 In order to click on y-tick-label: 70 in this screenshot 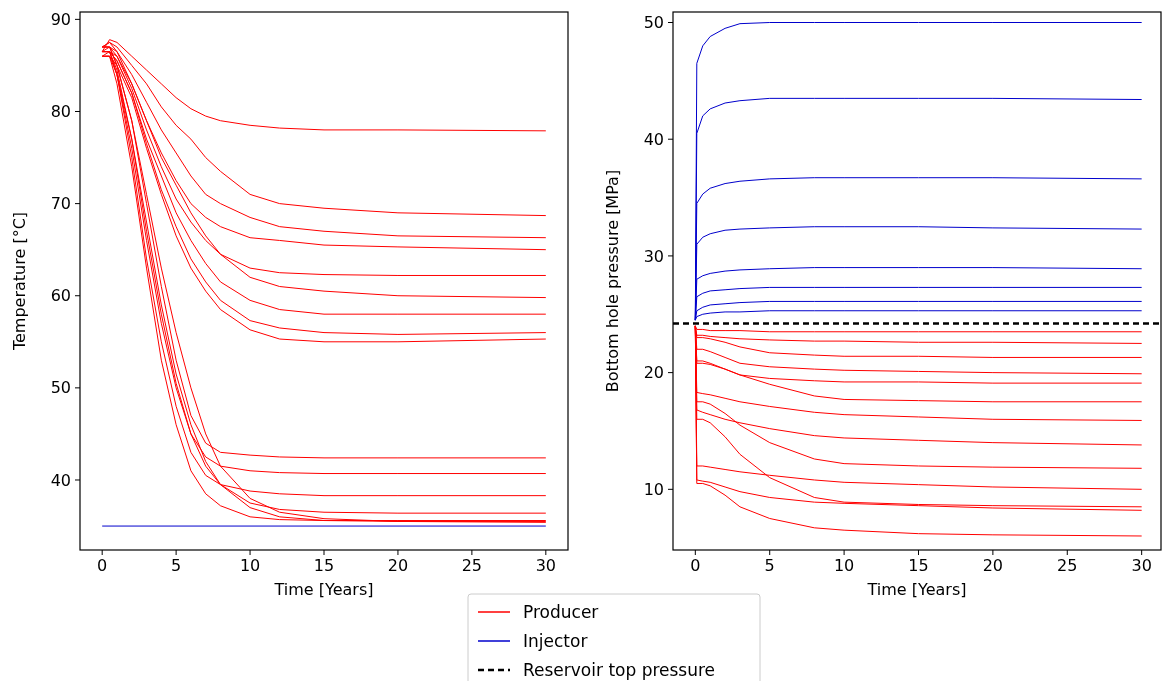, I will do `click(60, 204)`.